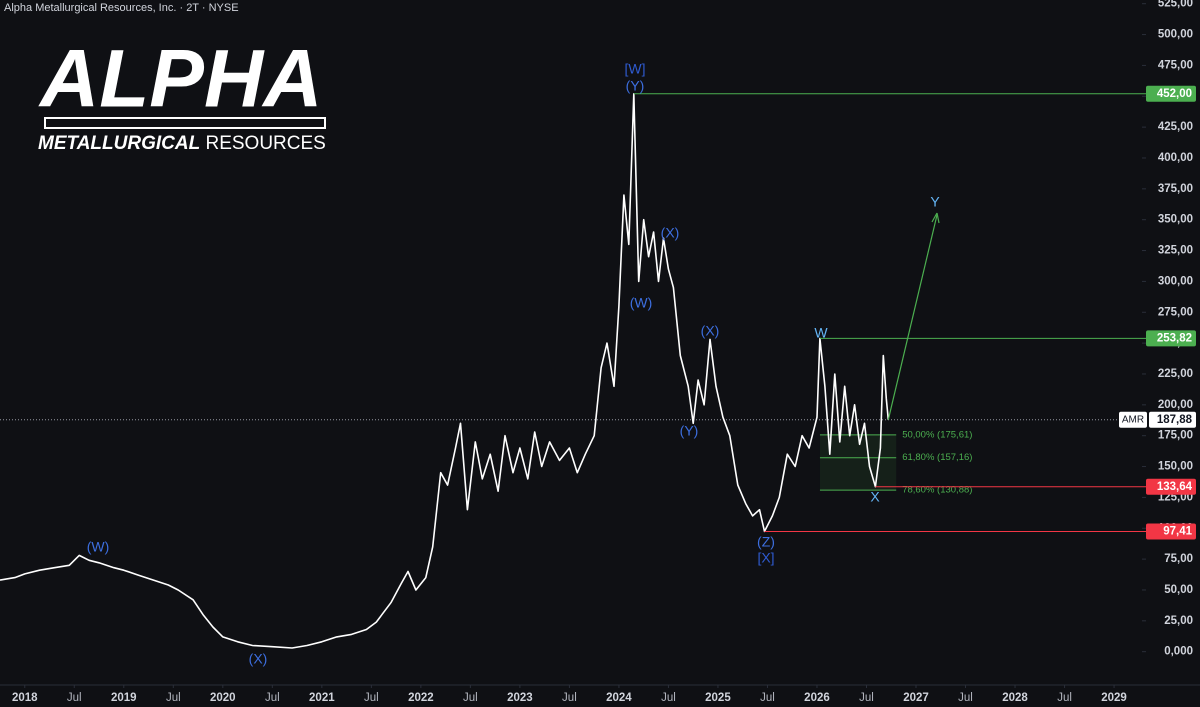 This screenshot has height=707, width=1200. I want to click on x-tick-label: 2026, so click(817, 698).